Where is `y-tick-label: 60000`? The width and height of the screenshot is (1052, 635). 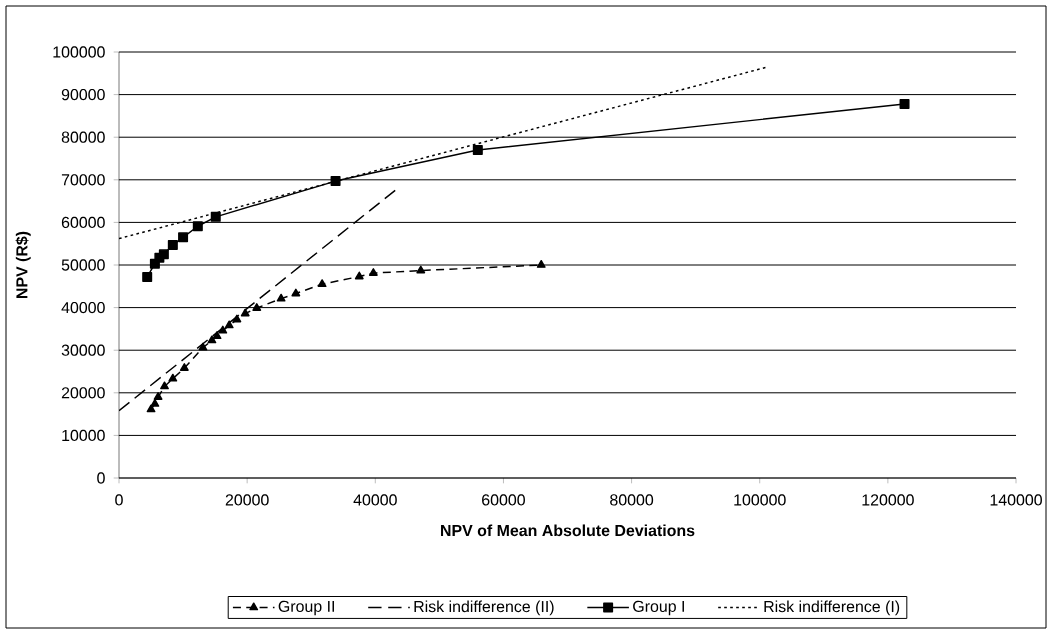 y-tick-label: 60000 is located at coordinates (83, 222).